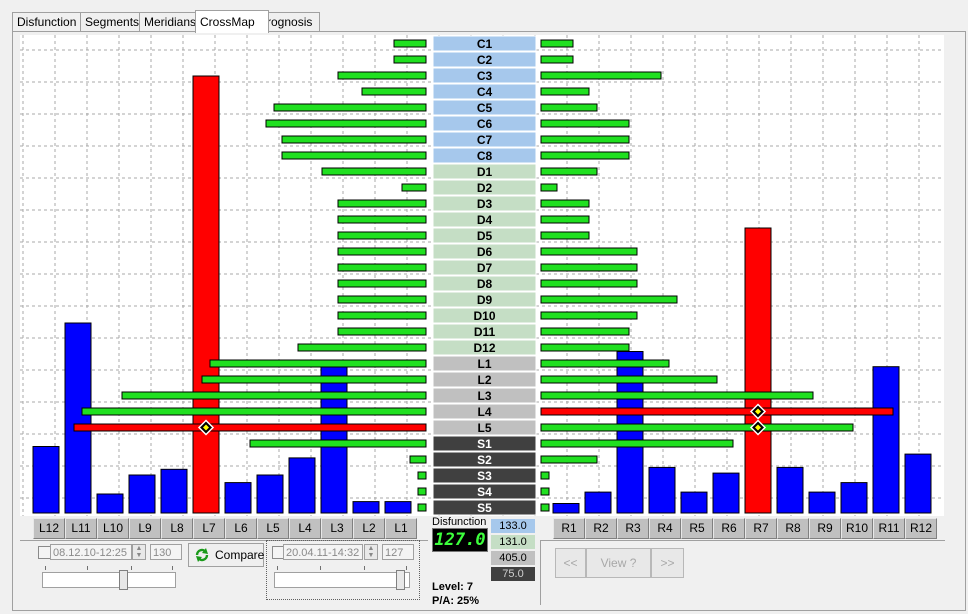  Describe the element at coordinates (569, 107) in the screenshot. I see `right-segment-bar-c5` at that location.